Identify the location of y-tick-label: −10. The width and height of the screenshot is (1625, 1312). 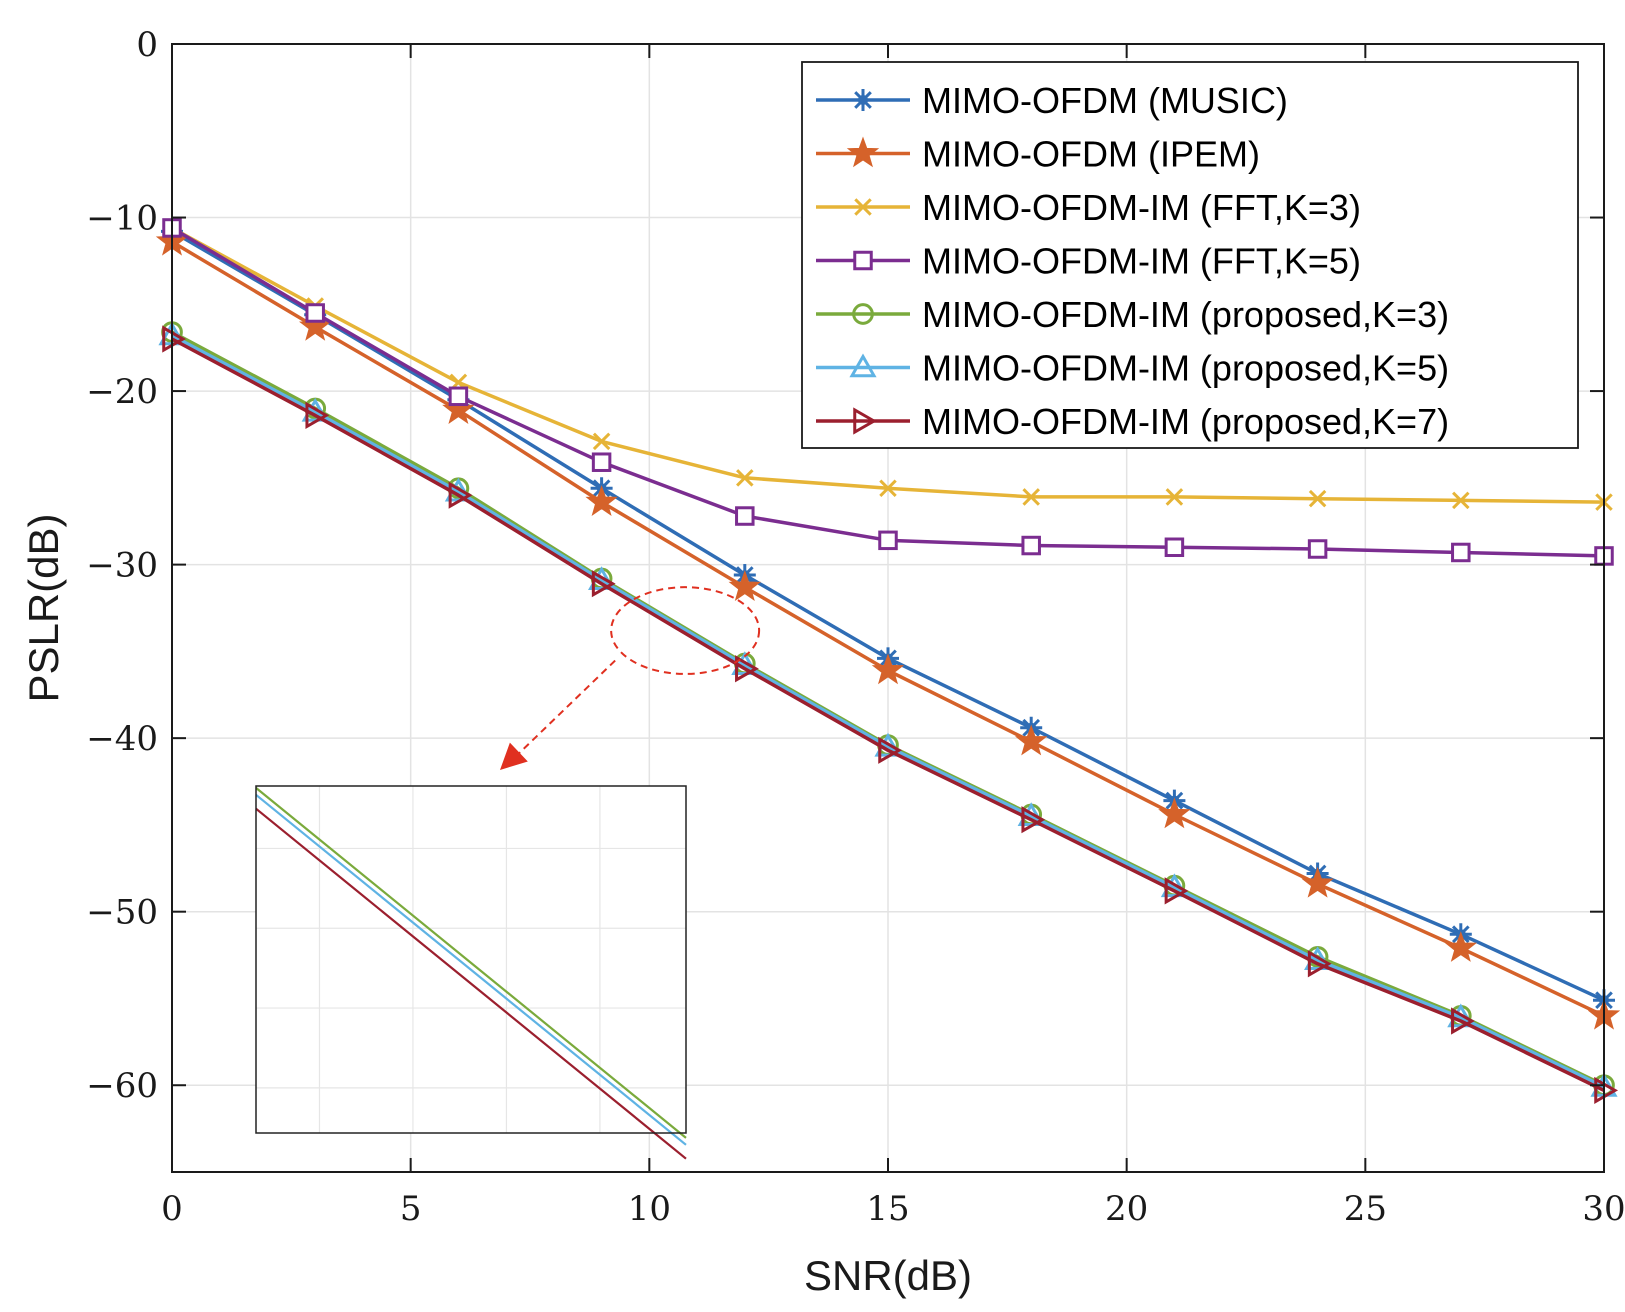
(122, 219).